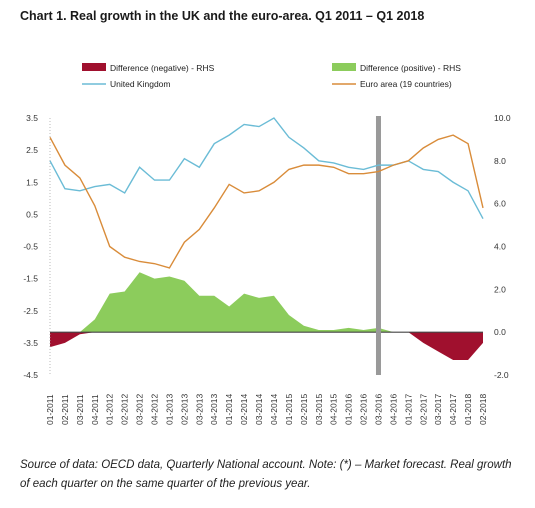 This screenshot has width=535, height=508. What do you see at coordinates (266, 346) in the screenshot?
I see `diff-negative-area` at bounding box center [266, 346].